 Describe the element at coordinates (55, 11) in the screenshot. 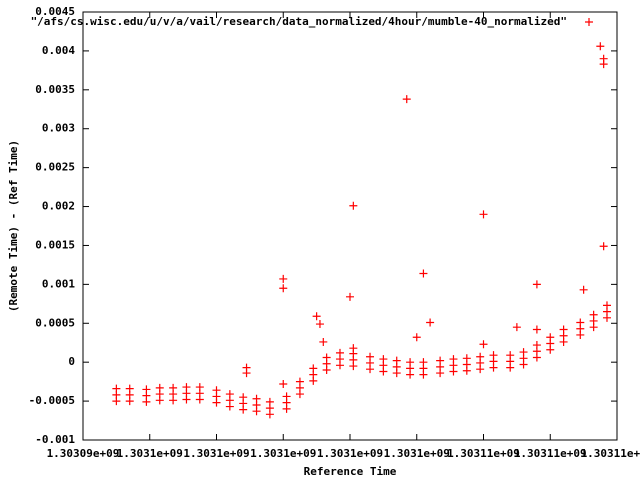

I see `y-tick-label: 0.0045` at that location.